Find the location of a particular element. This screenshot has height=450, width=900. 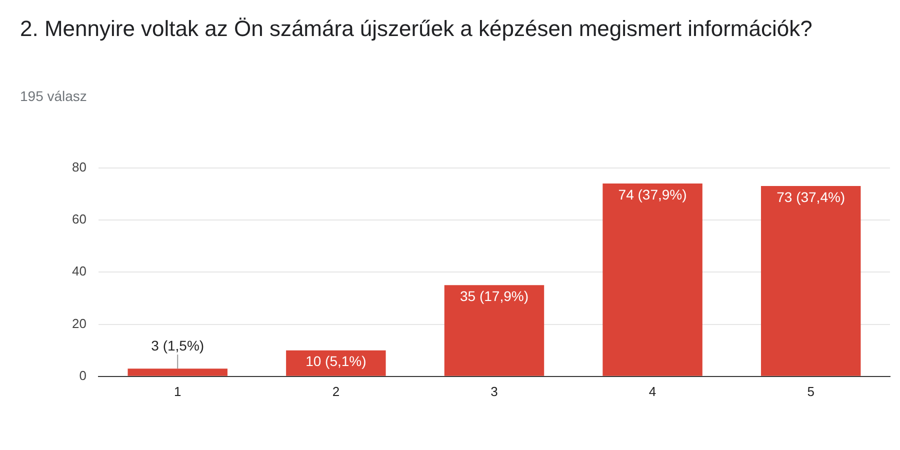

x-tick-label: 3 is located at coordinates (494, 391).